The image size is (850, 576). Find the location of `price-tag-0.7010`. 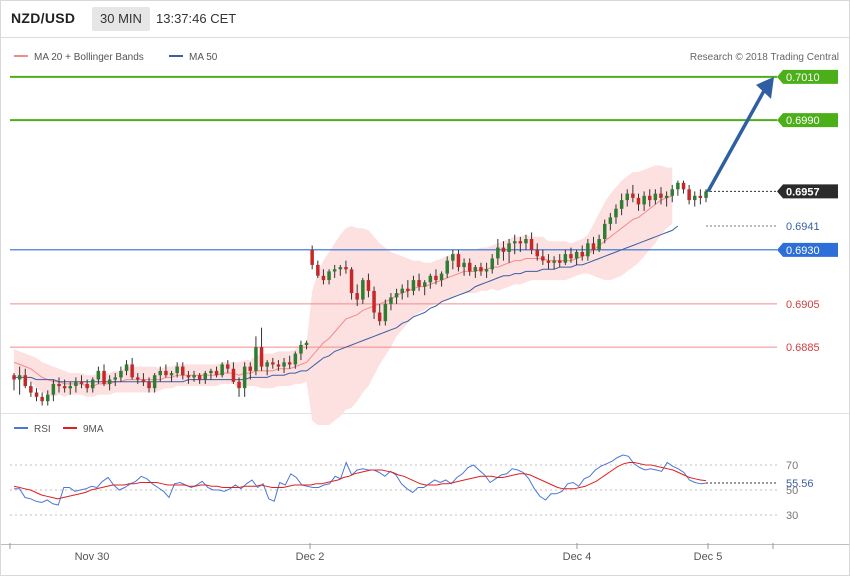

price-tag-0.7010 is located at coordinates (807, 76).